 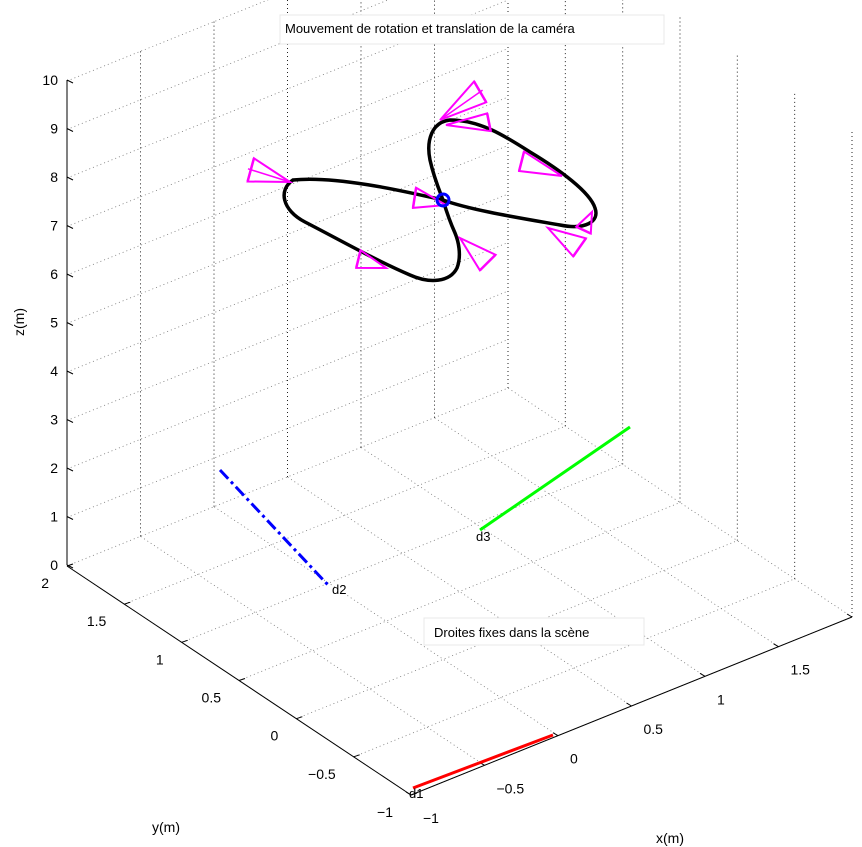 What do you see at coordinates (54, 565) in the screenshot?
I see `z-tick-label: 0` at bounding box center [54, 565].